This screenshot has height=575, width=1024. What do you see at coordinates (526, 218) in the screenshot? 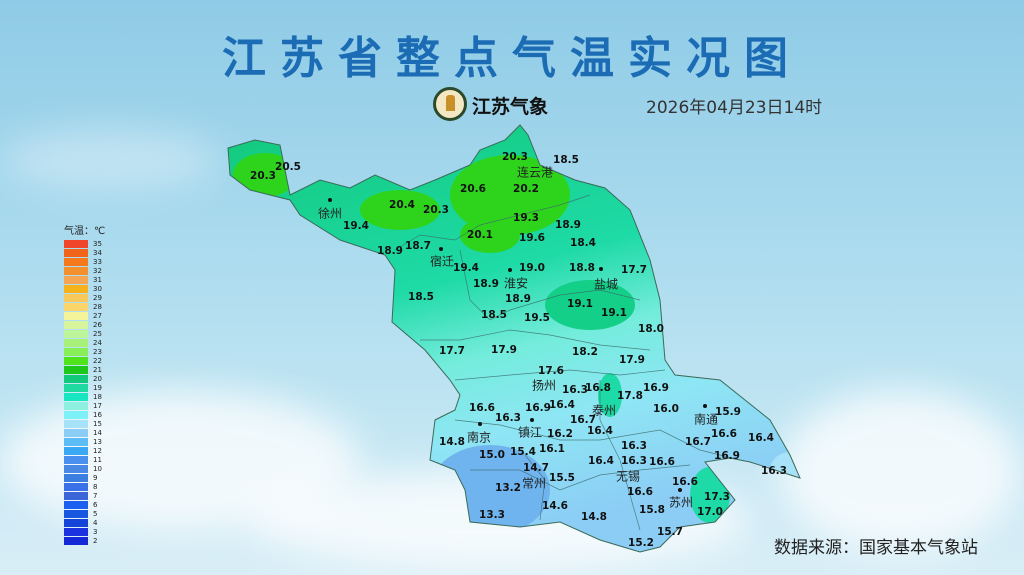
I see `station-temperature: 19.3` at bounding box center [526, 218].